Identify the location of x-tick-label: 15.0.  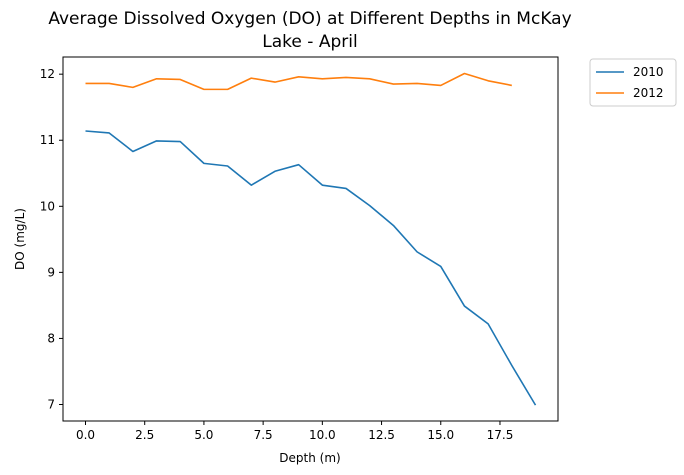
(440, 435).